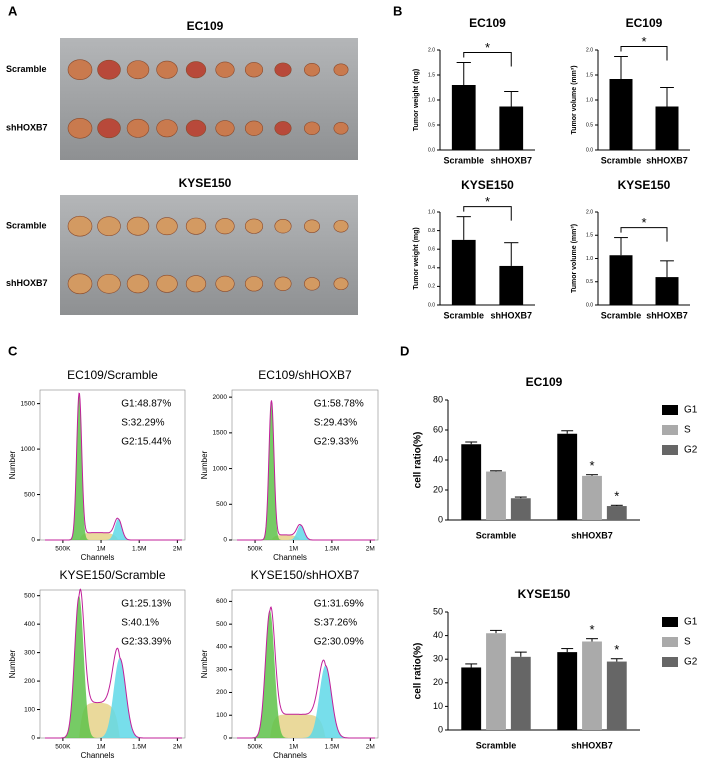  What do you see at coordinates (13, 350) in the screenshot?
I see `panel-label: C` at bounding box center [13, 350].